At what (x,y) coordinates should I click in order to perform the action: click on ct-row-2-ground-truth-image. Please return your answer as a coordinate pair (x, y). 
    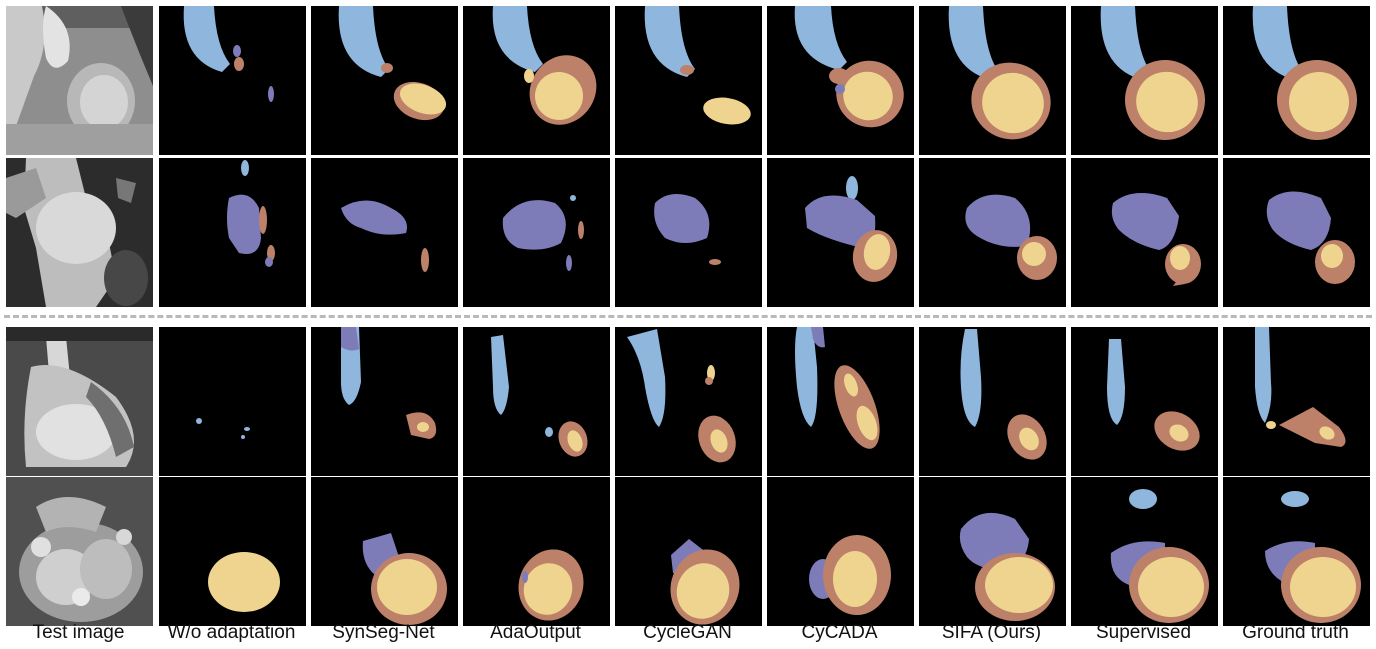
    Looking at the image, I should click on (1296, 232).